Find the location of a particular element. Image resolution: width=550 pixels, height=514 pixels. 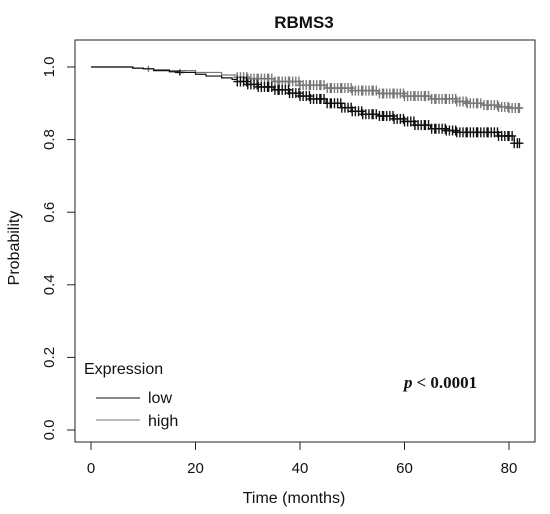

x-tick-label: 0 is located at coordinates (91, 468).